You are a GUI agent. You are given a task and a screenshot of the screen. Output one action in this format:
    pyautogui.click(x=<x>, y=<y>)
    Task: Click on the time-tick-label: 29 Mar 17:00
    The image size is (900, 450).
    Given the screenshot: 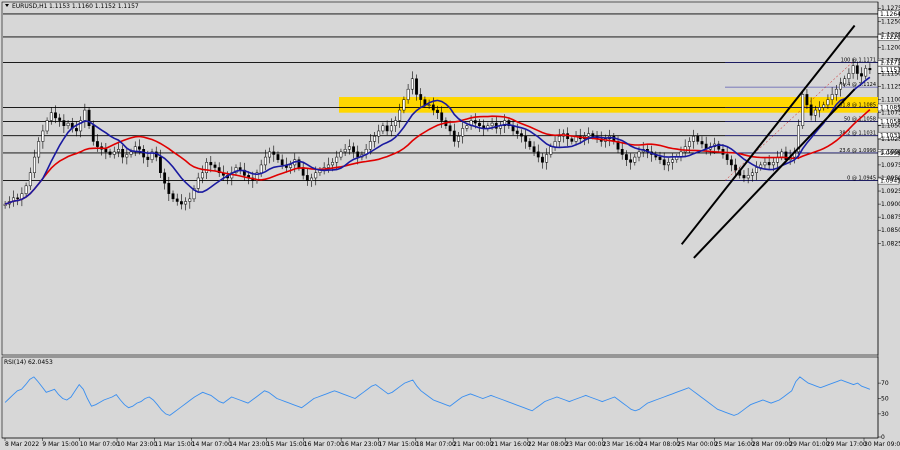 What is the action you would take?
    pyautogui.click(x=847, y=444)
    